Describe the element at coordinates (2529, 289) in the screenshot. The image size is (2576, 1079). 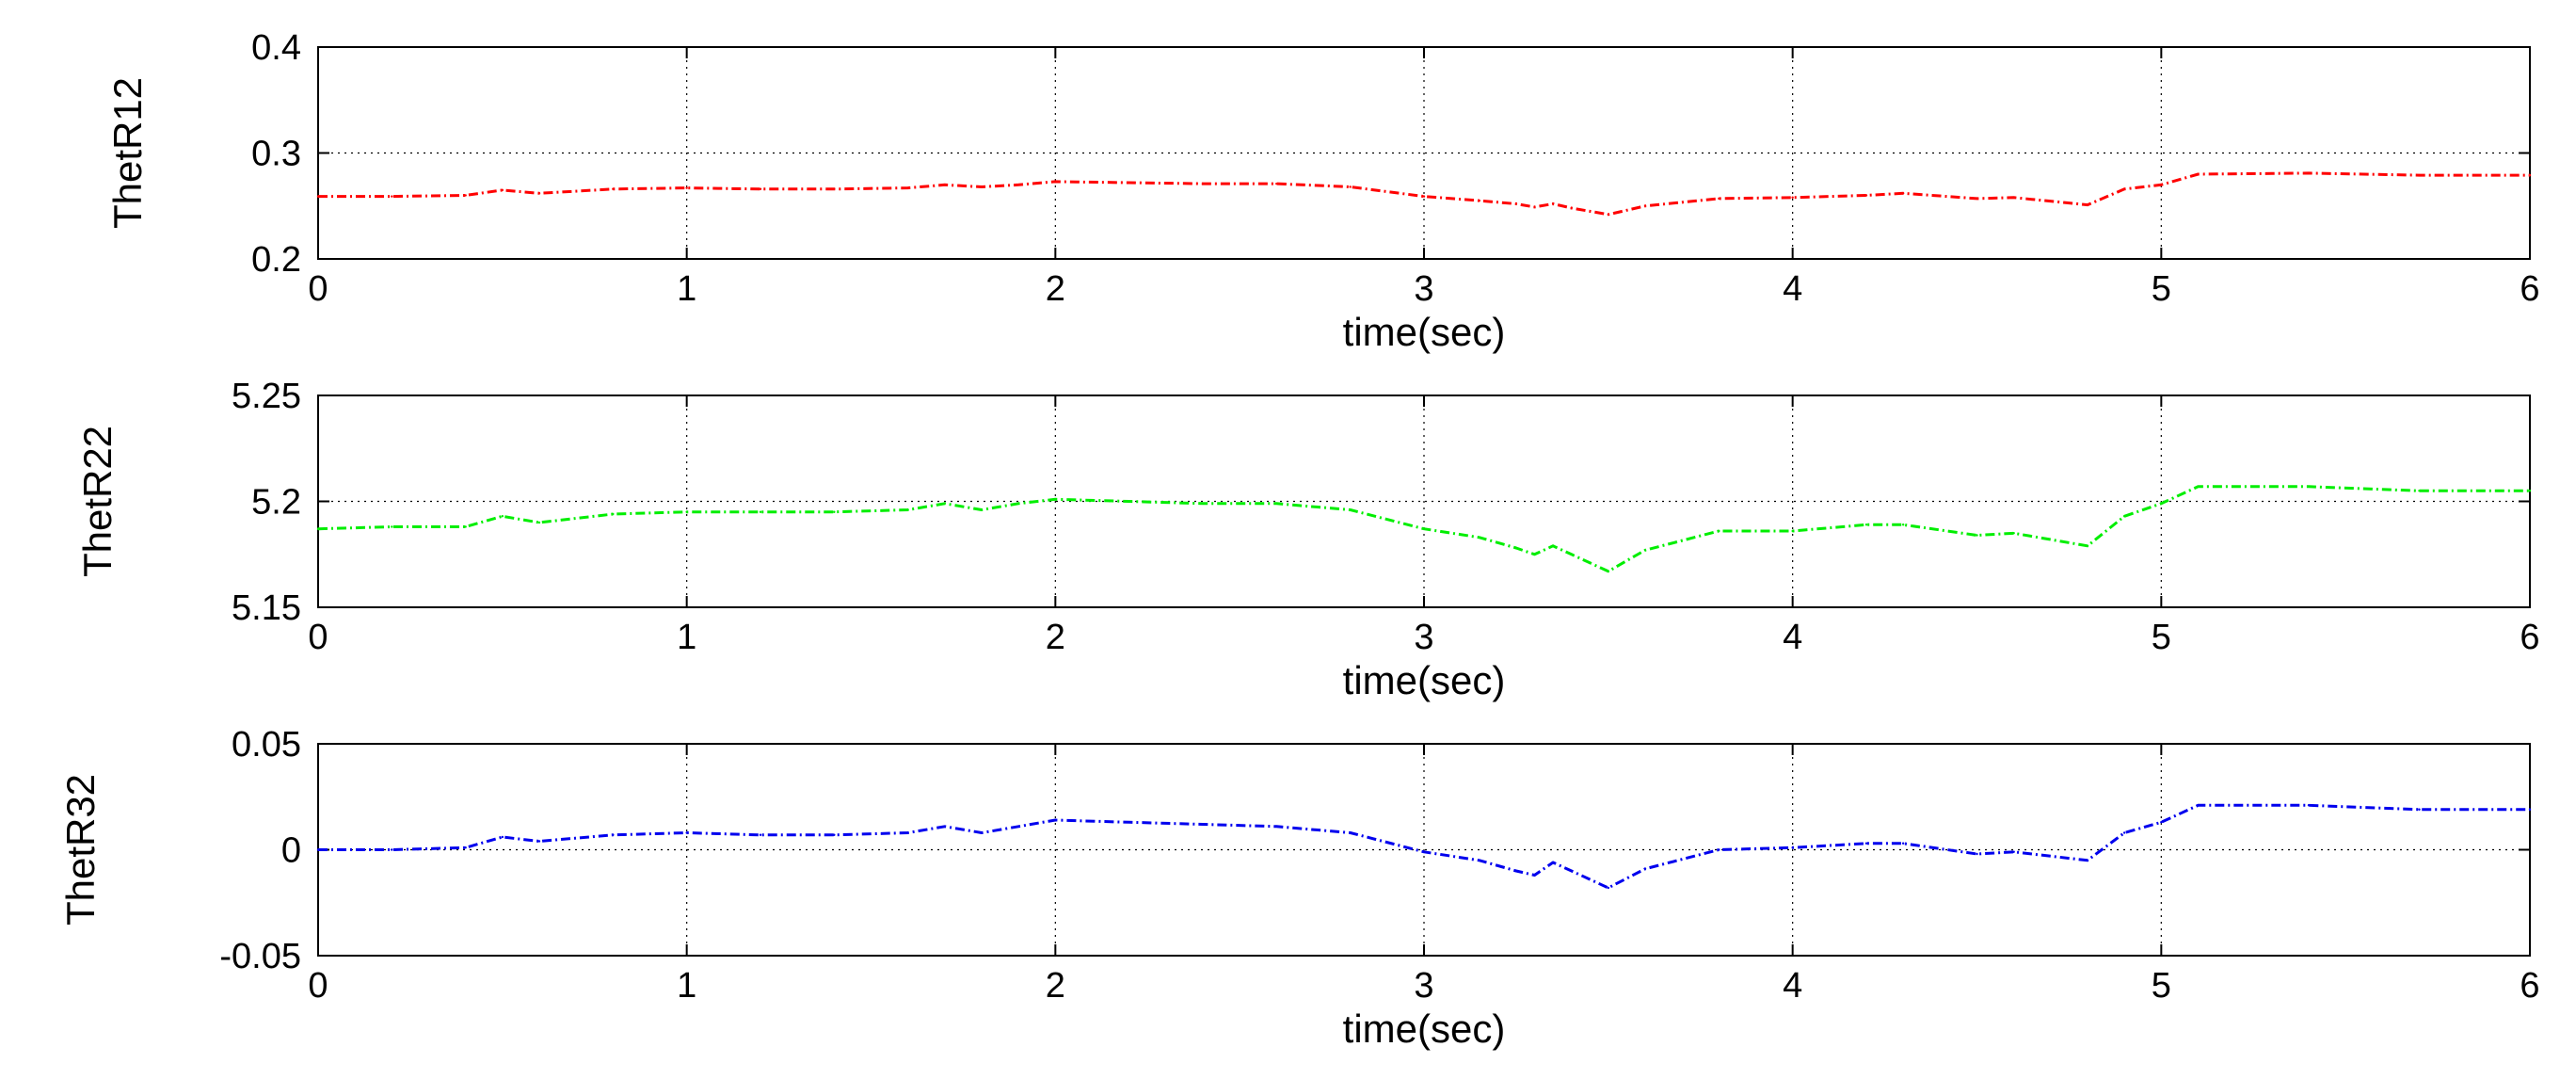
I see `x-tick-label: 6` at that location.